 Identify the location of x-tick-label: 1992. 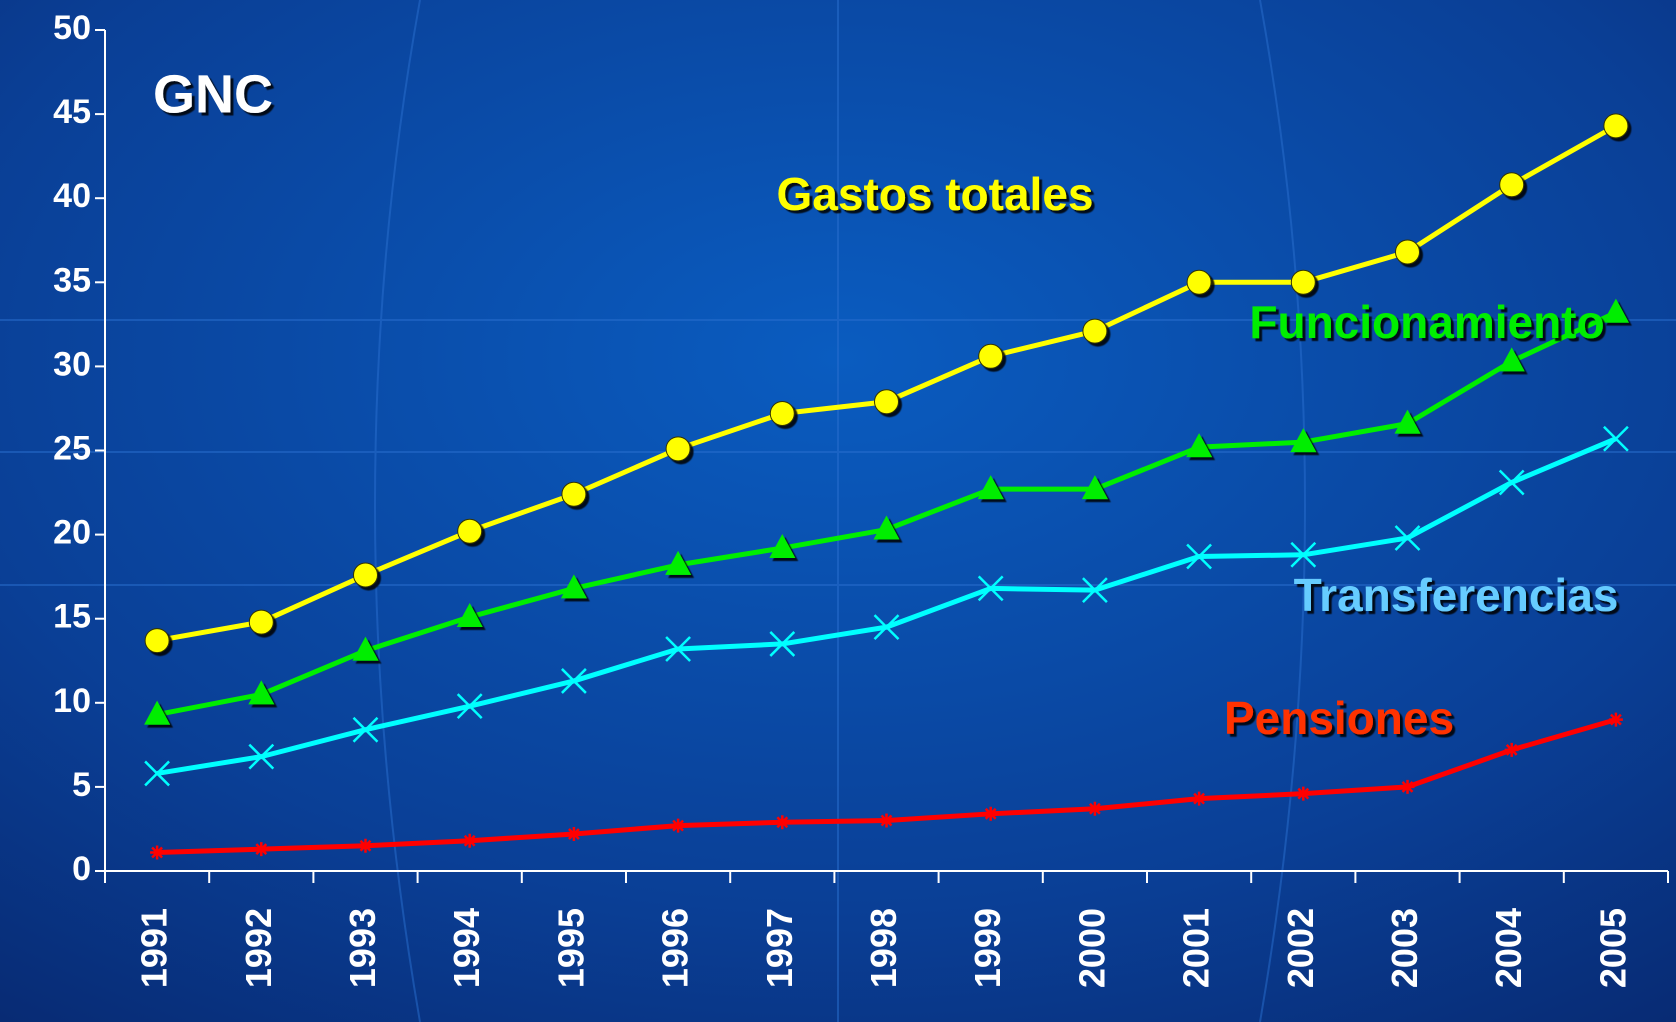
(258, 948).